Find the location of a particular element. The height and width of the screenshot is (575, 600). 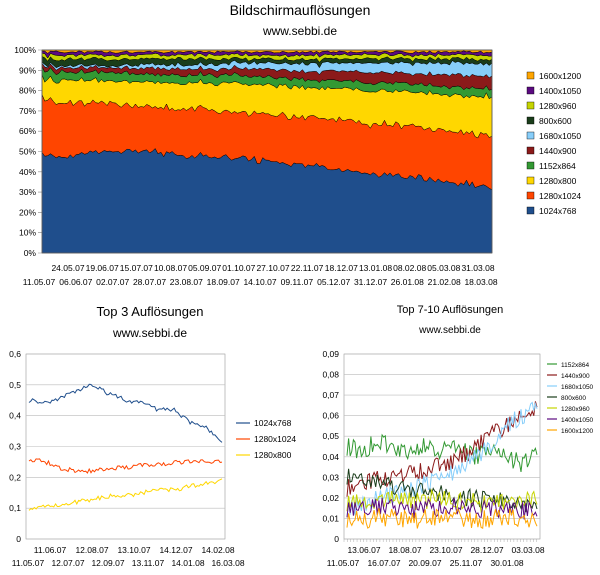

chart1-x-tick: 11.05.07 is located at coordinates (39, 282).